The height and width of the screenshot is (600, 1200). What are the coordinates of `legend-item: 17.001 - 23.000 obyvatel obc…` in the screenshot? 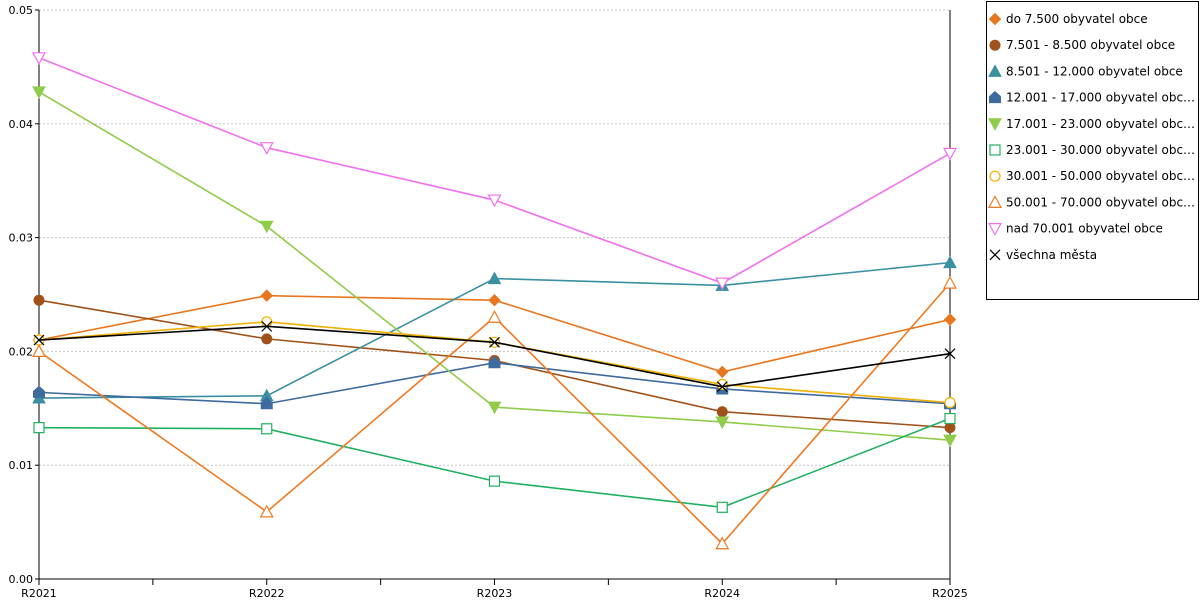 It's located at (1091, 124).